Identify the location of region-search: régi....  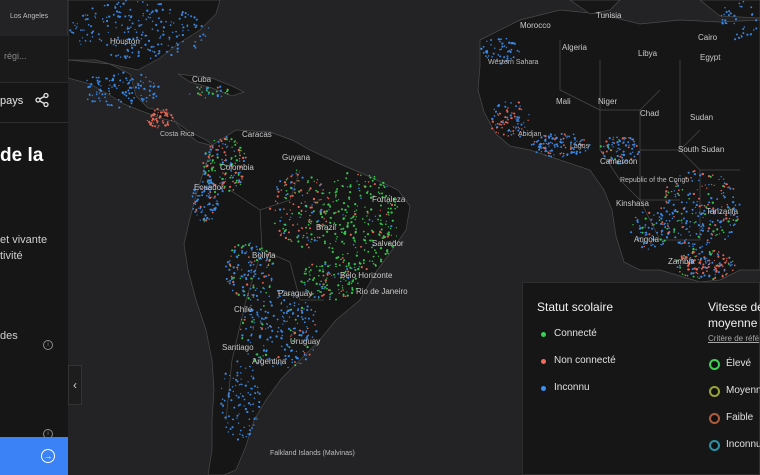
(34, 59).